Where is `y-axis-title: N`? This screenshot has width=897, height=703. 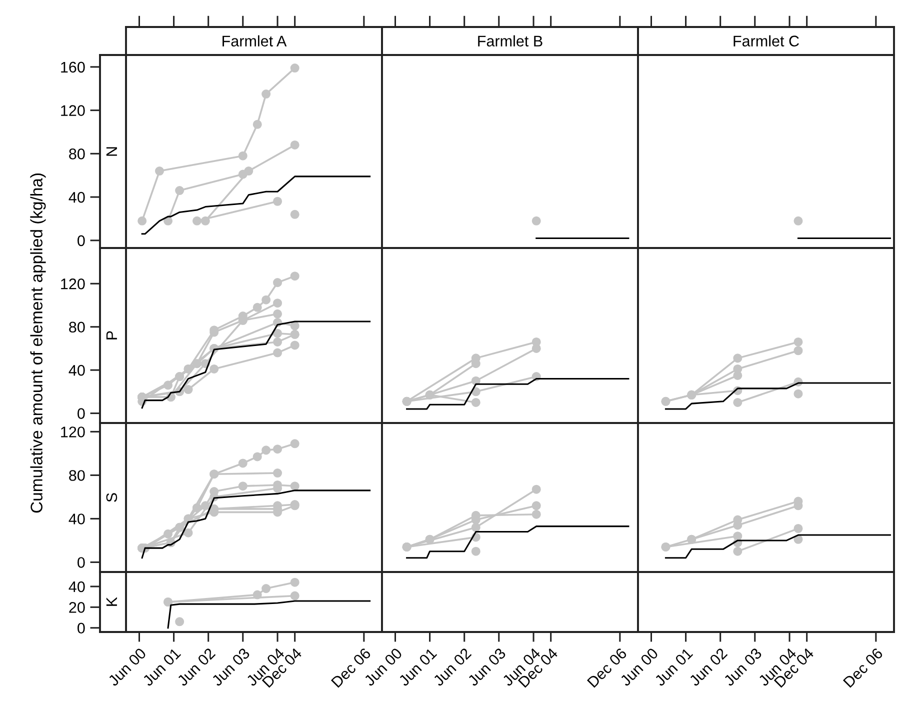
y-axis-title: N is located at coordinates (111, 151).